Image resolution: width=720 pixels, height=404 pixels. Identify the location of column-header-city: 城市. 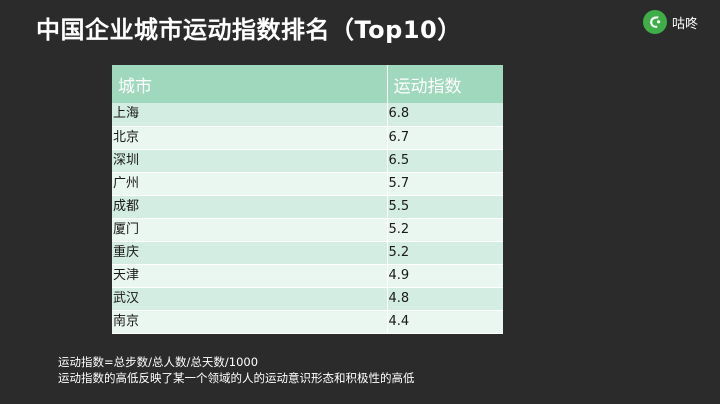
(250, 84).